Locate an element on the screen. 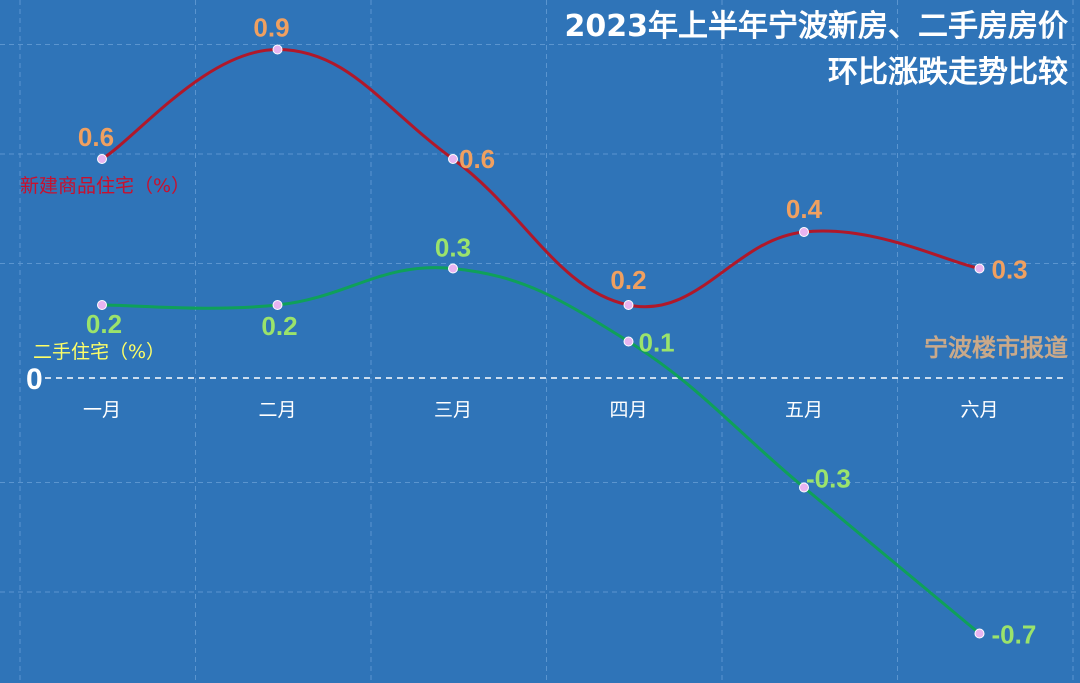 The width and height of the screenshot is (1080, 683). data-label: -0.3 is located at coordinates (828, 479).